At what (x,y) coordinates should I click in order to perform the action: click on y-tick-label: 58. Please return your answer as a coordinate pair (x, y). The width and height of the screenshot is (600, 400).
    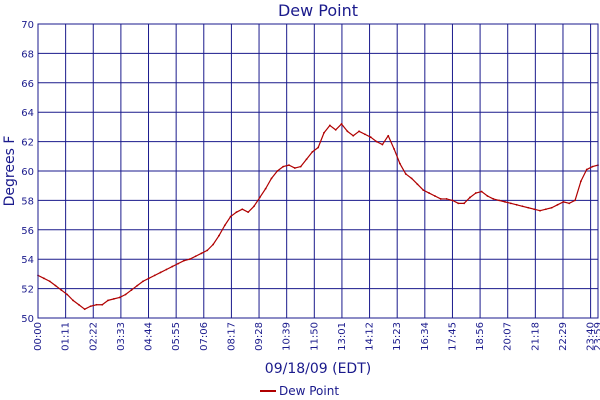
    Looking at the image, I should click on (27, 201).